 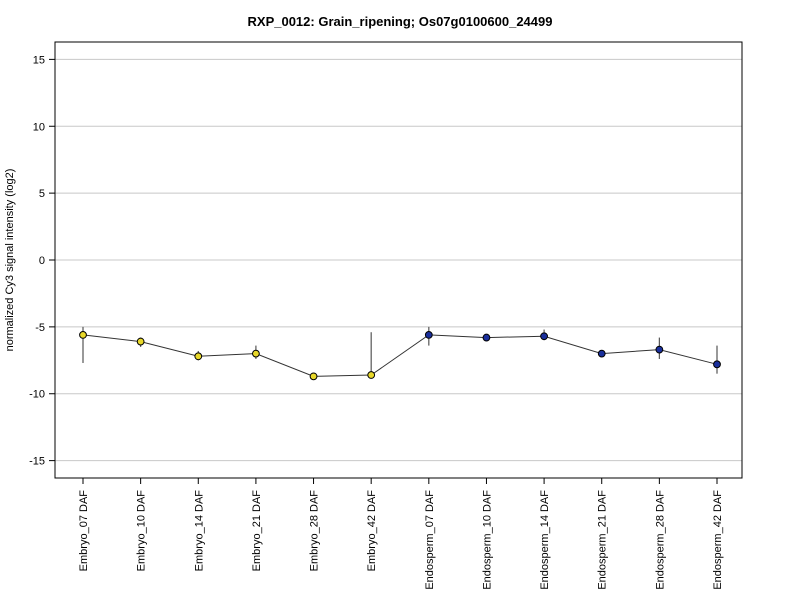 I want to click on y-axis: -15 -10 -5 0 5 10 15, so click(x=42, y=261).